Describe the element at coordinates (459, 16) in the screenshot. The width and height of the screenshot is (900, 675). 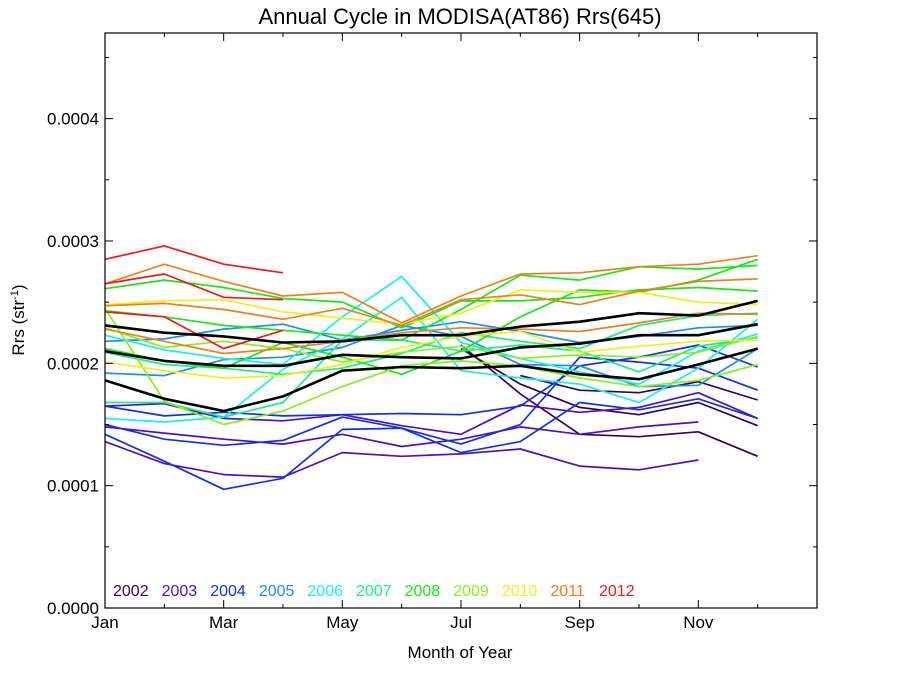
I see `chart-title: Annual Cycle in MODISA(AT86) Rrs(645)` at that location.